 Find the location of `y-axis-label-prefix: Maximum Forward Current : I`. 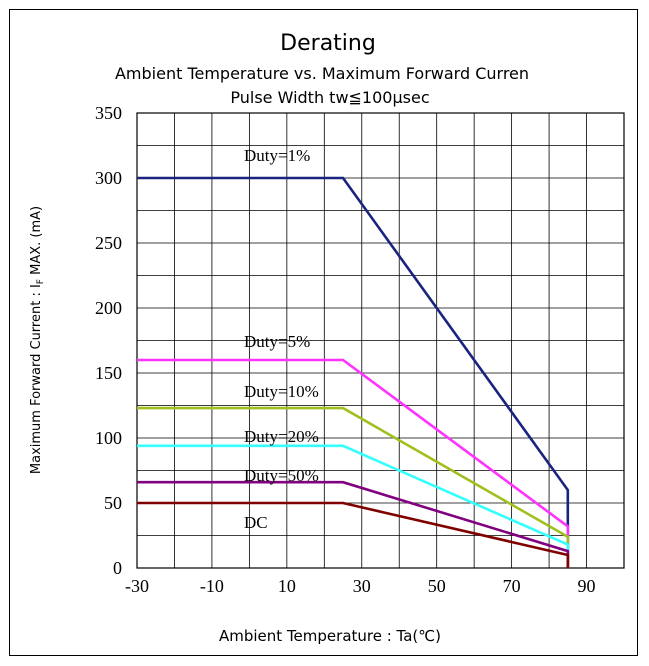

y-axis-label-prefix: Maximum Forward Current : I is located at coordinates (36, 379).